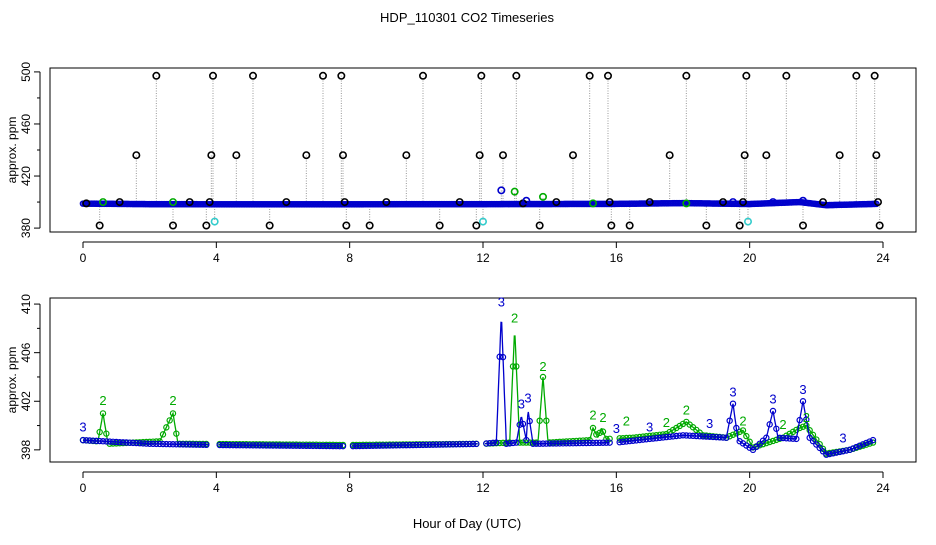  Describe the element at coordinates (26, 176) in the screenshot. I see `y-tick-label-top: 420` at that location.